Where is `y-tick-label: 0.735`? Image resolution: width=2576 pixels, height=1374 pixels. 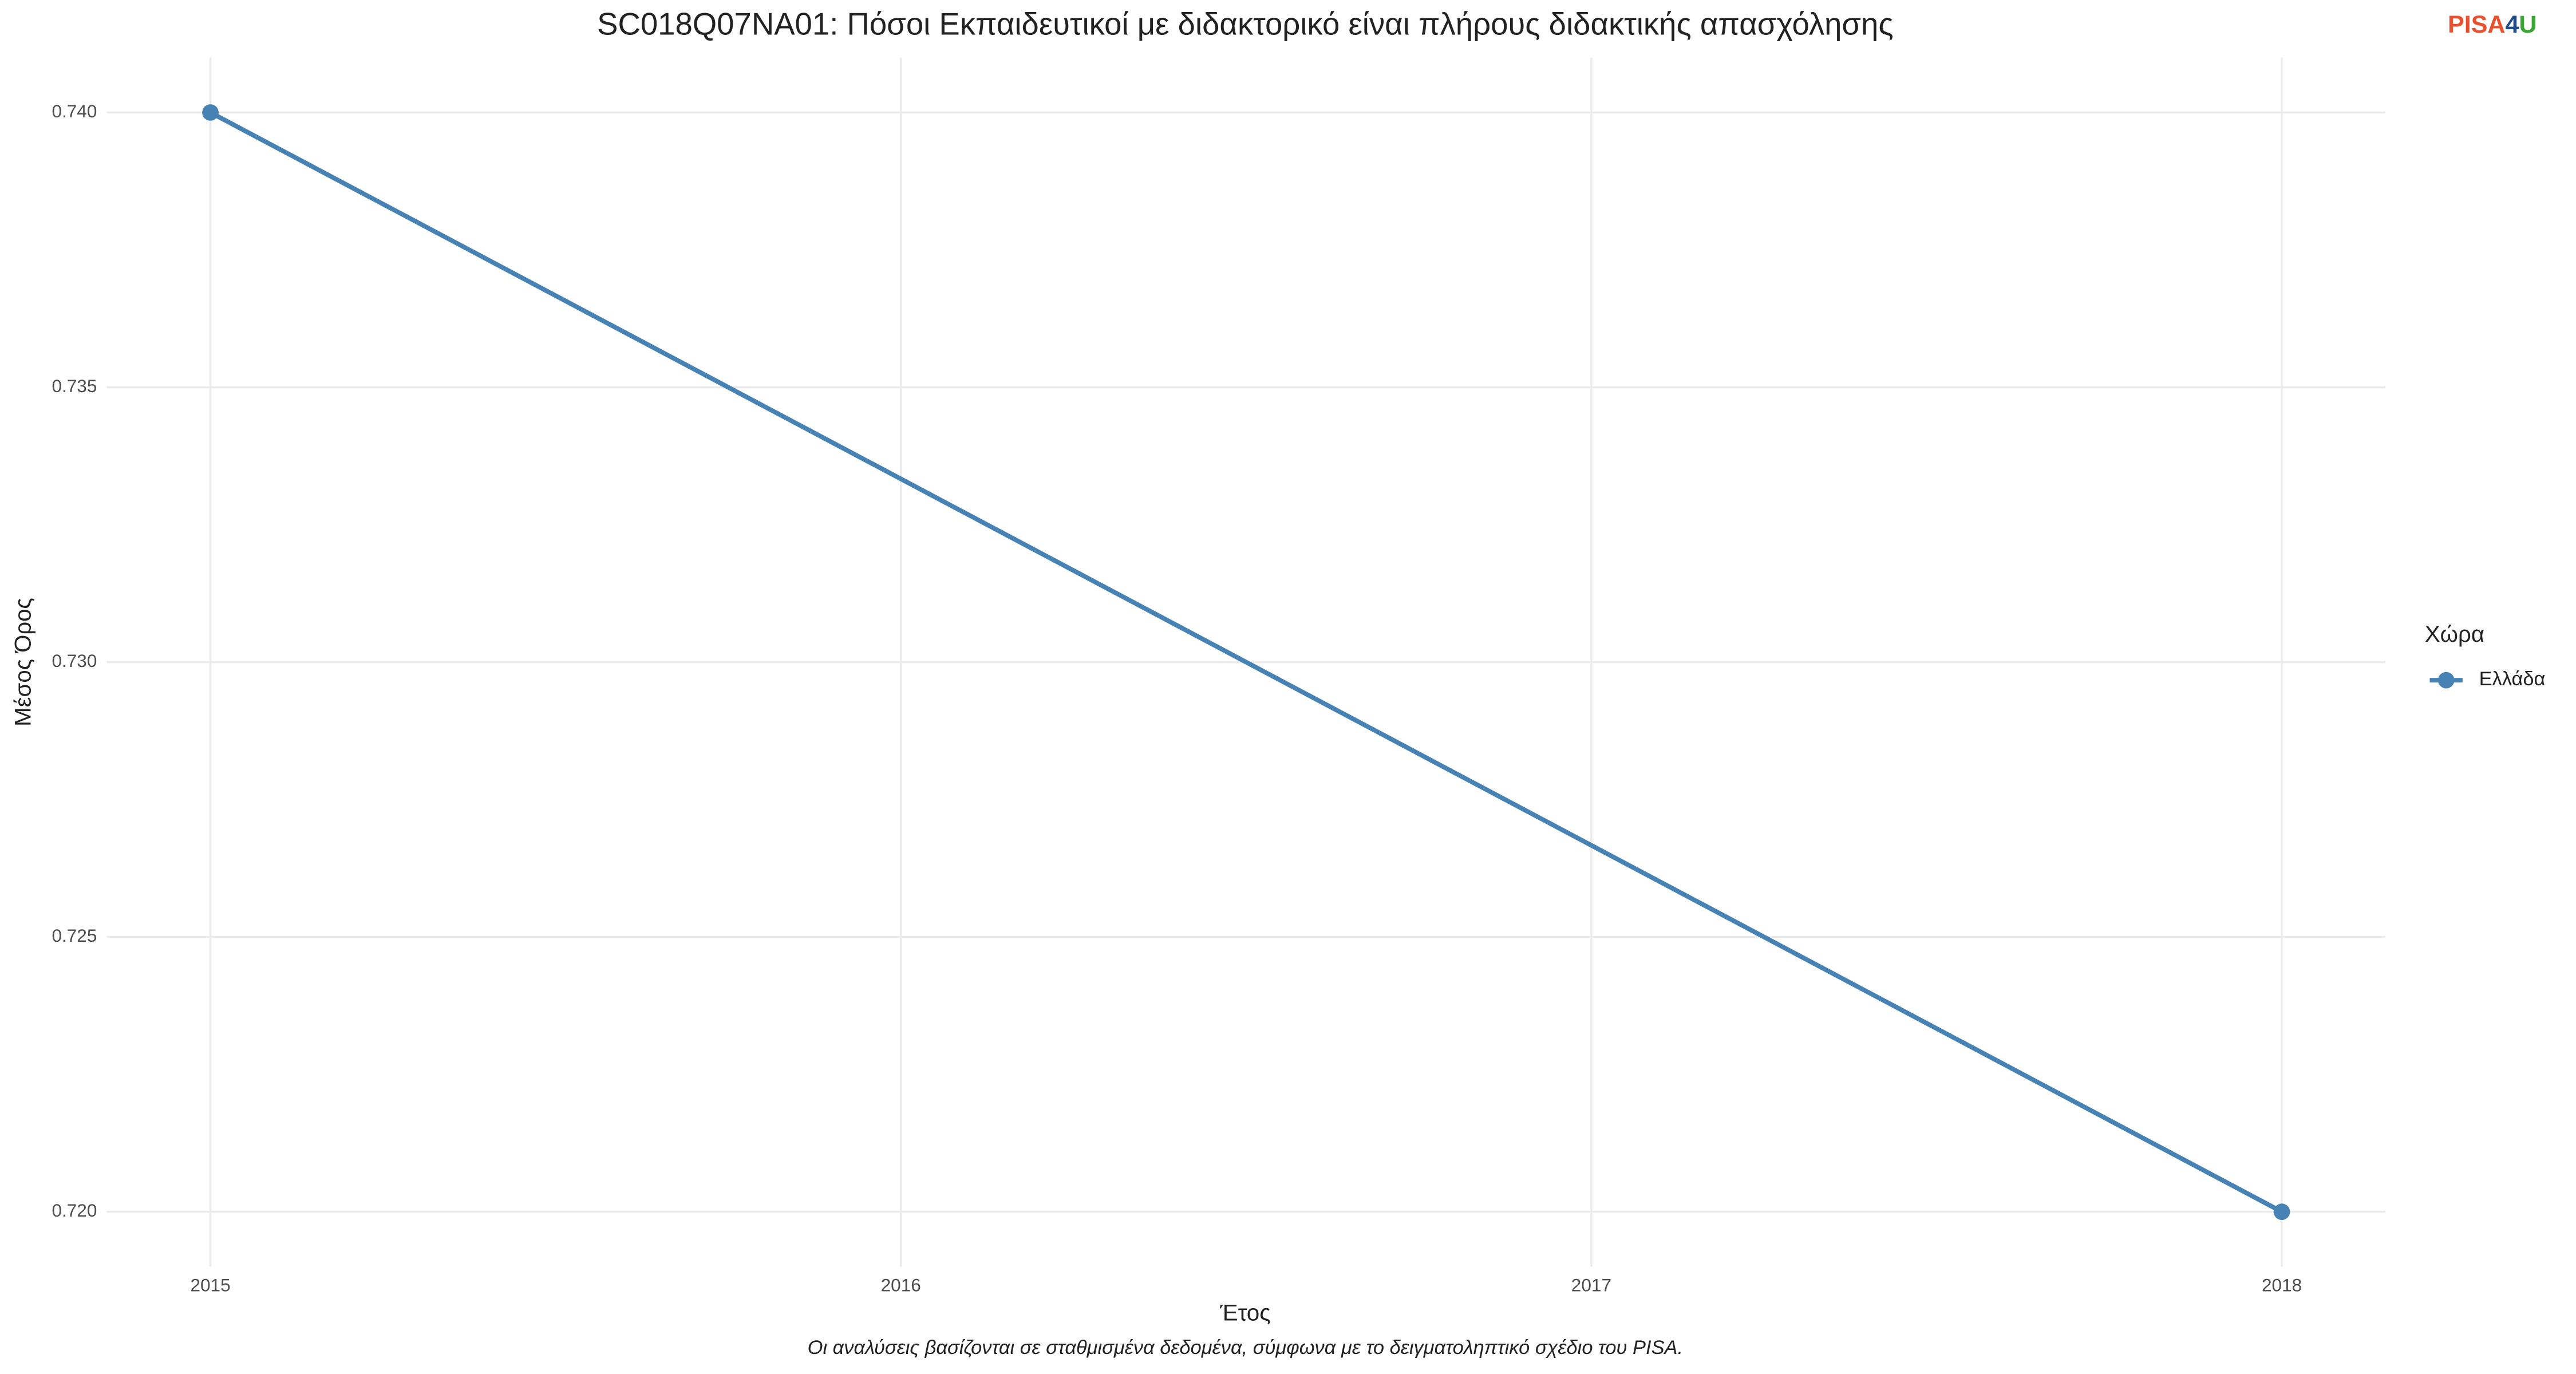 y-tick-label: 0.735 is located at coordinates (74, 386).